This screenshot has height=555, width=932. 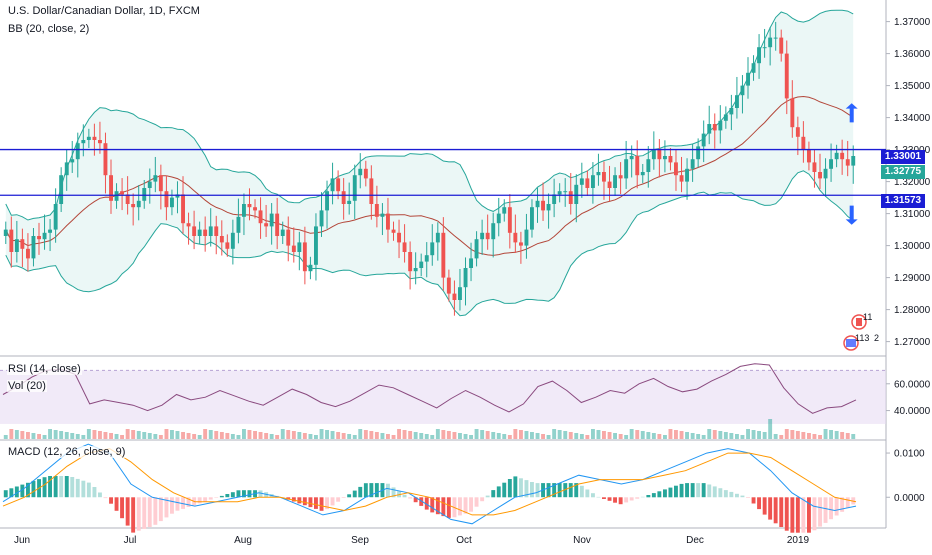 What do you see at coordinates (44, 369) in the screenshot?
I see `rsi-indicator-label: RSI (14, close)` at bounding box center [44, 369].